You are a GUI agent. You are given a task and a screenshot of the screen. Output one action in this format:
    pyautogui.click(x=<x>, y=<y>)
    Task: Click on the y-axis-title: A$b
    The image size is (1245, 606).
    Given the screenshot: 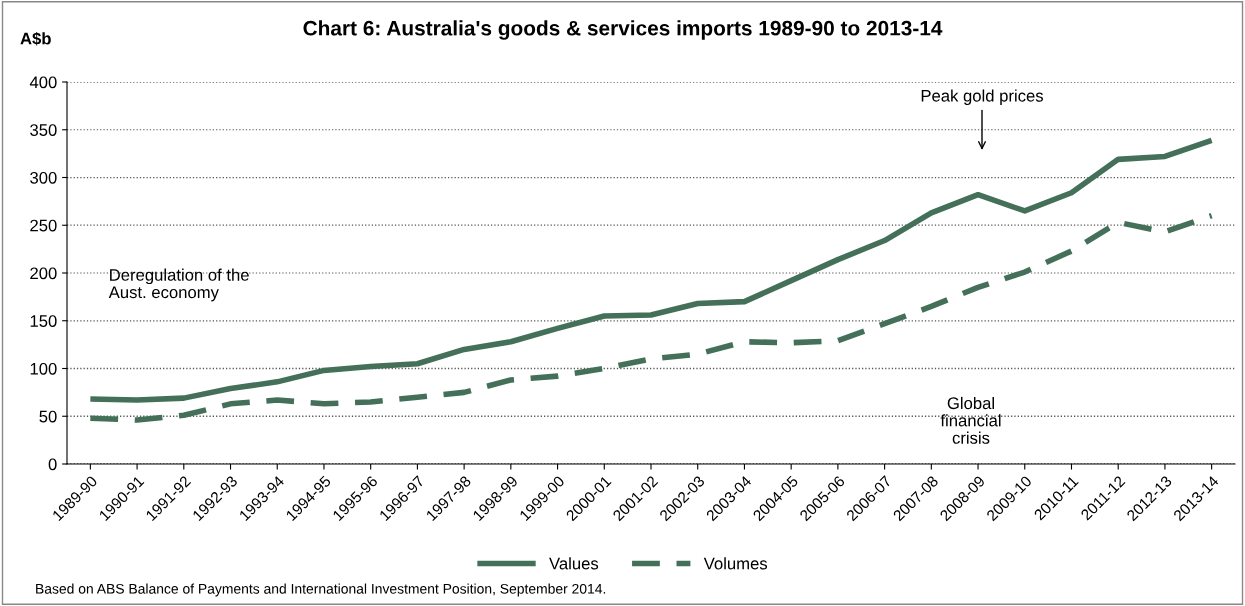 What is the action you would take?
    pyautogui.click(x=35, y=38)
    